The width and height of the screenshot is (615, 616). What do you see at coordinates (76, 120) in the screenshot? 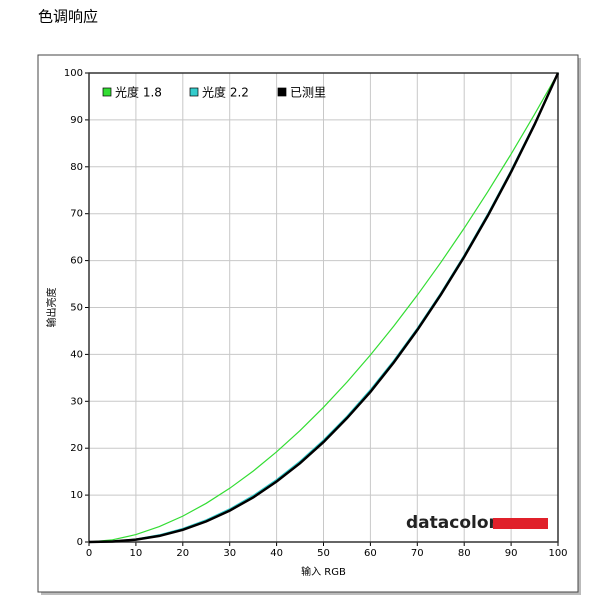
I see `y-tick-label: 90` at bounding box center [76, 120].